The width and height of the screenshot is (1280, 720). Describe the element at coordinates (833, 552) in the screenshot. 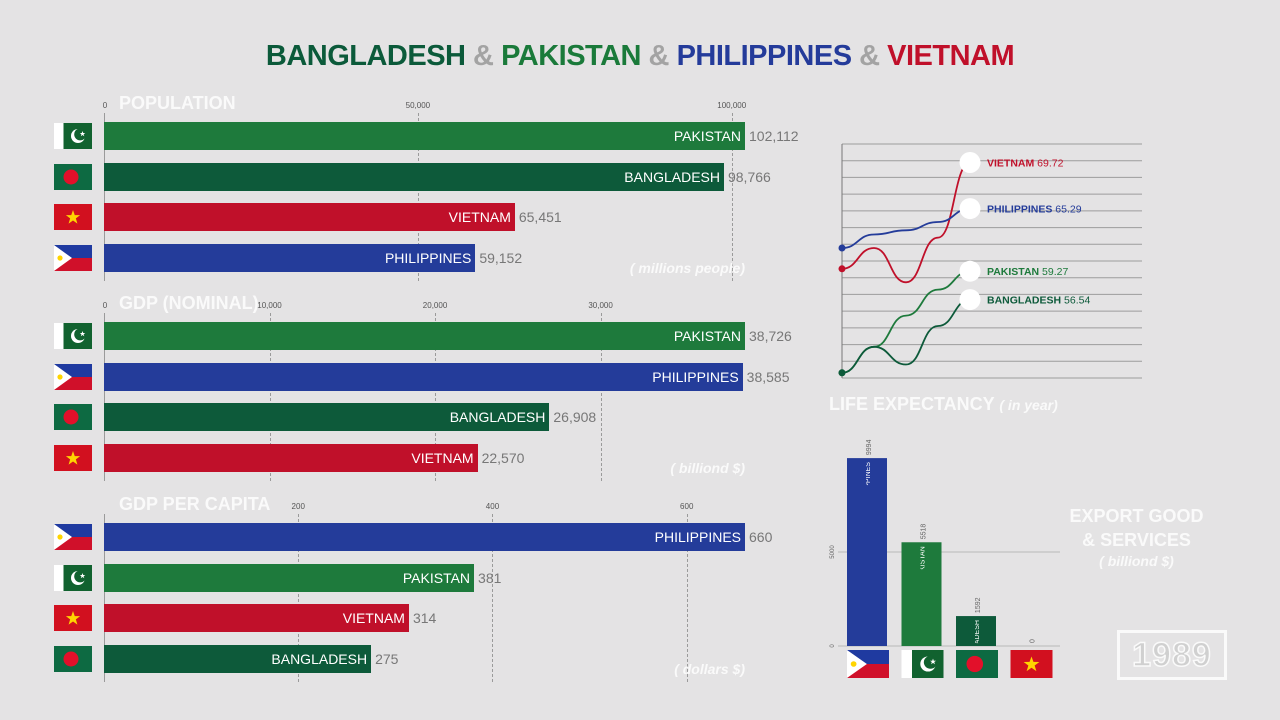

I see `tick-label: 5000` at that location.